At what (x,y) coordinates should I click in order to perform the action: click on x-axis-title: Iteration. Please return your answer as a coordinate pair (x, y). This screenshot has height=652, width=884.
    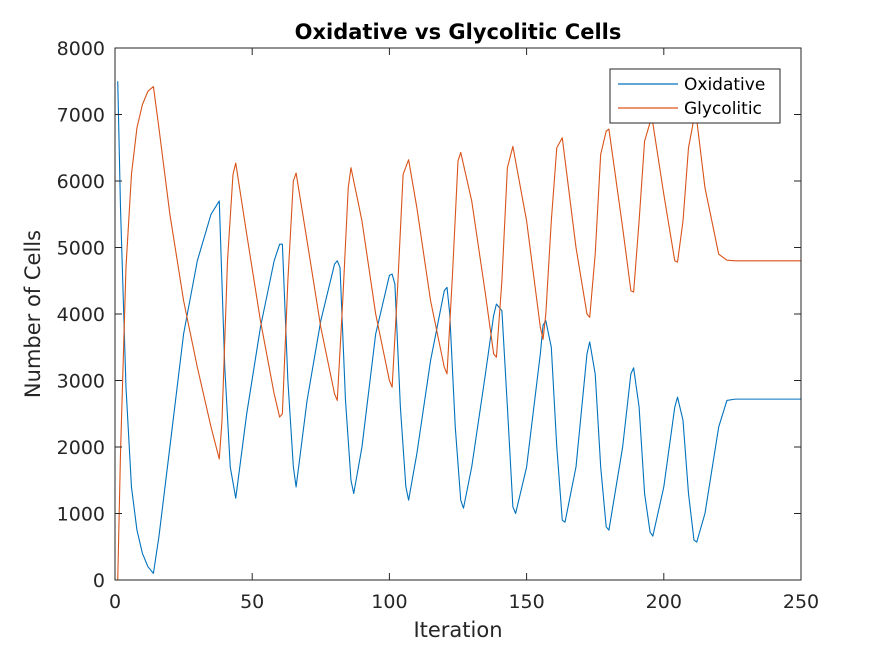
    Looking at the image, I should click on (457, 630).